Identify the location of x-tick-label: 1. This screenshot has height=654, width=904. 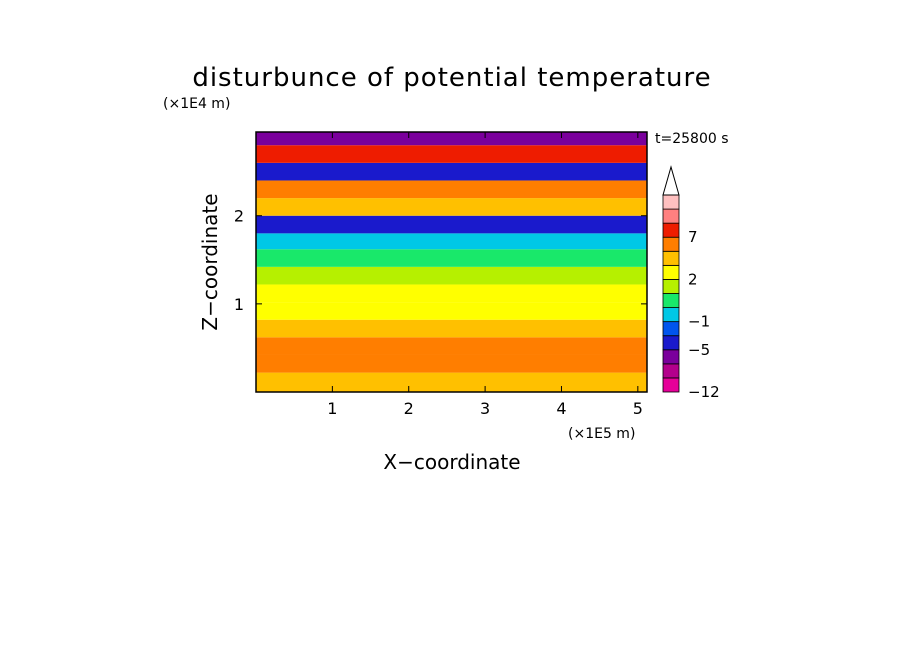
(332, 408).